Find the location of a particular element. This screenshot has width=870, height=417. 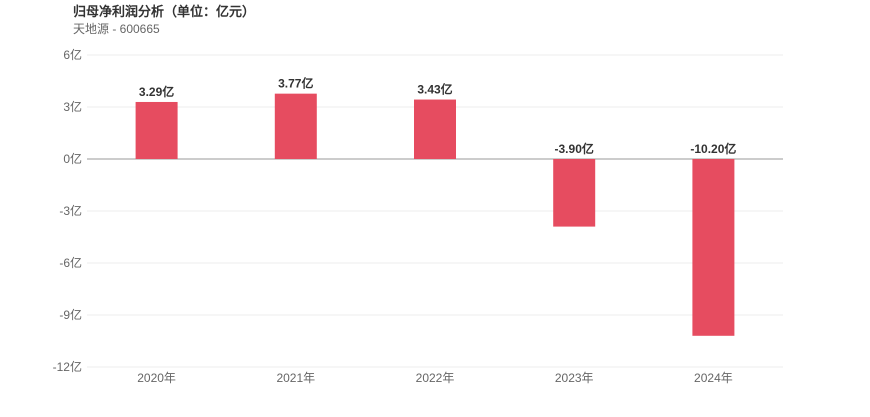

data-label: 3.29亿 is located at coordinates (156, 91).